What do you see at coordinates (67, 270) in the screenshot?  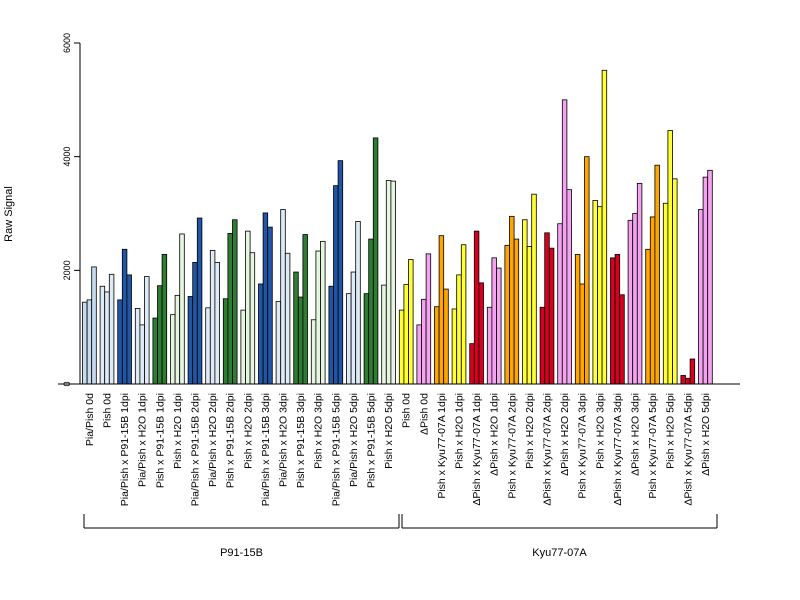 I see `y-tick-label: 2000` at bounding box center [67, 270].